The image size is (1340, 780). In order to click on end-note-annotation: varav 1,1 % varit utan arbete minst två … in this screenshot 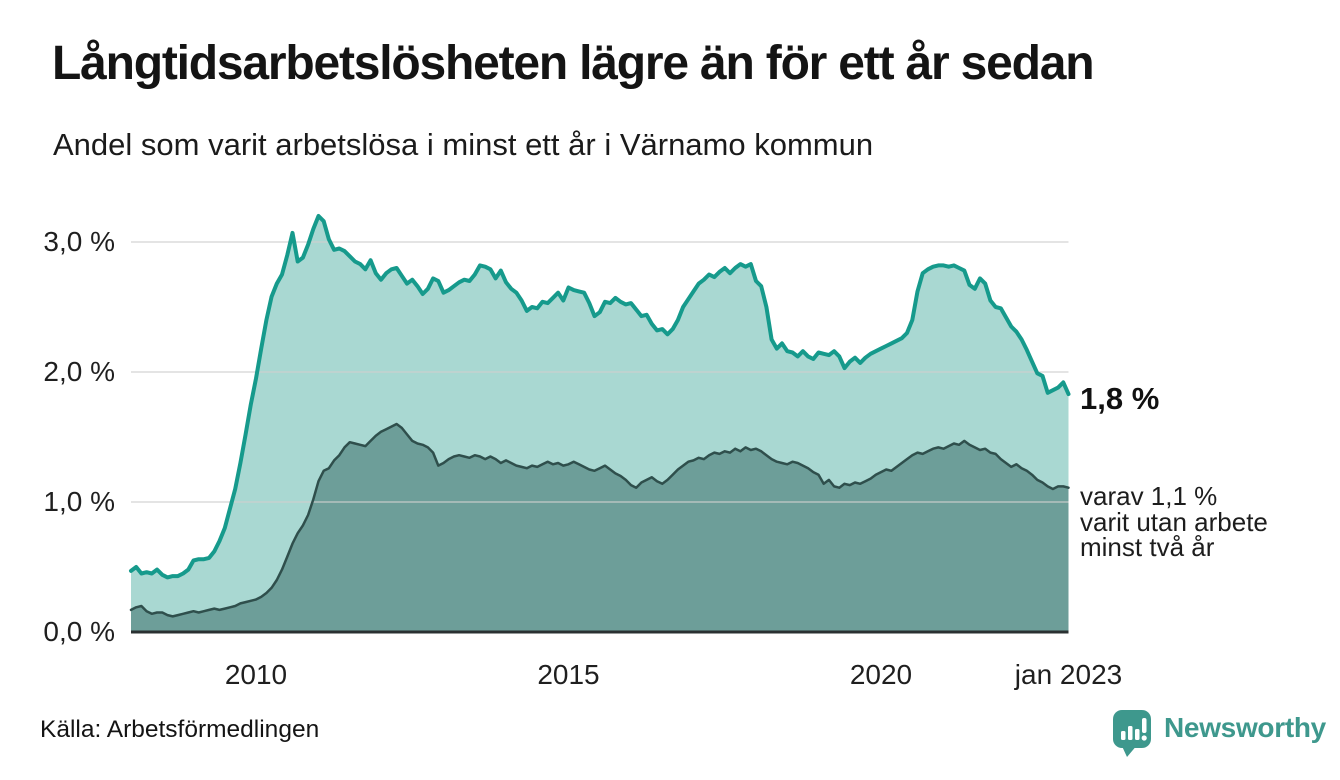, I will do `click(1174, 521)`.